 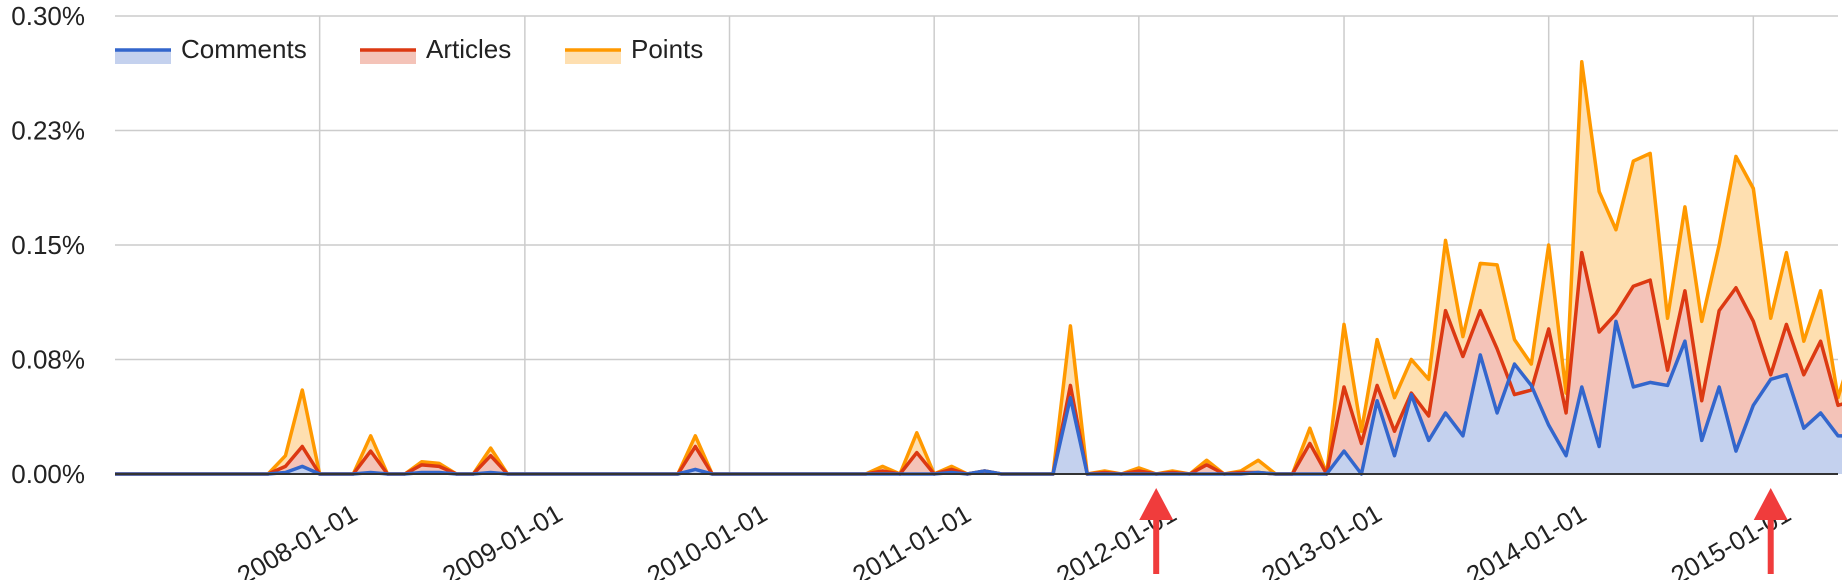 What do you see at coordinates (48, 16) in the screenshot?
I see `y-tick-label: 0.30%` at bounding box center [48, 16].